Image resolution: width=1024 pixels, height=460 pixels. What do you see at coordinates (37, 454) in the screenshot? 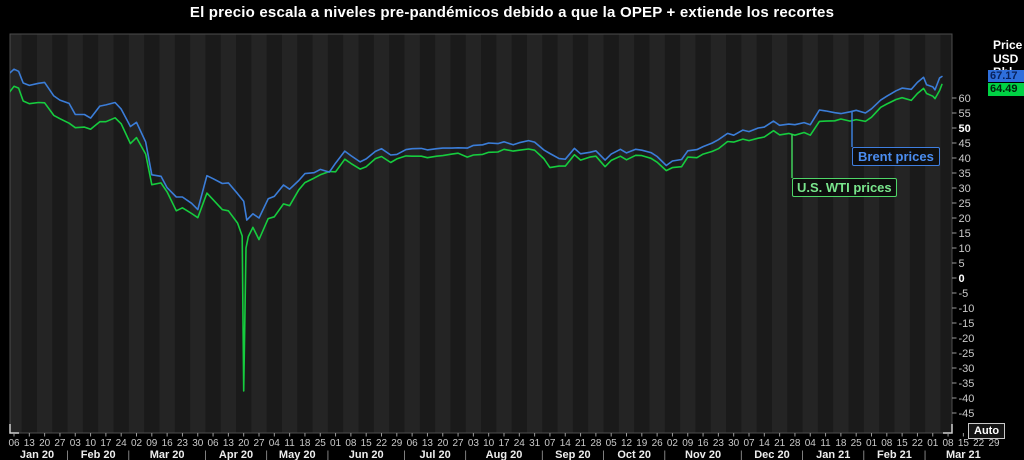
I see `x-month-label: Jan 20` at bounding box center [37, 454].